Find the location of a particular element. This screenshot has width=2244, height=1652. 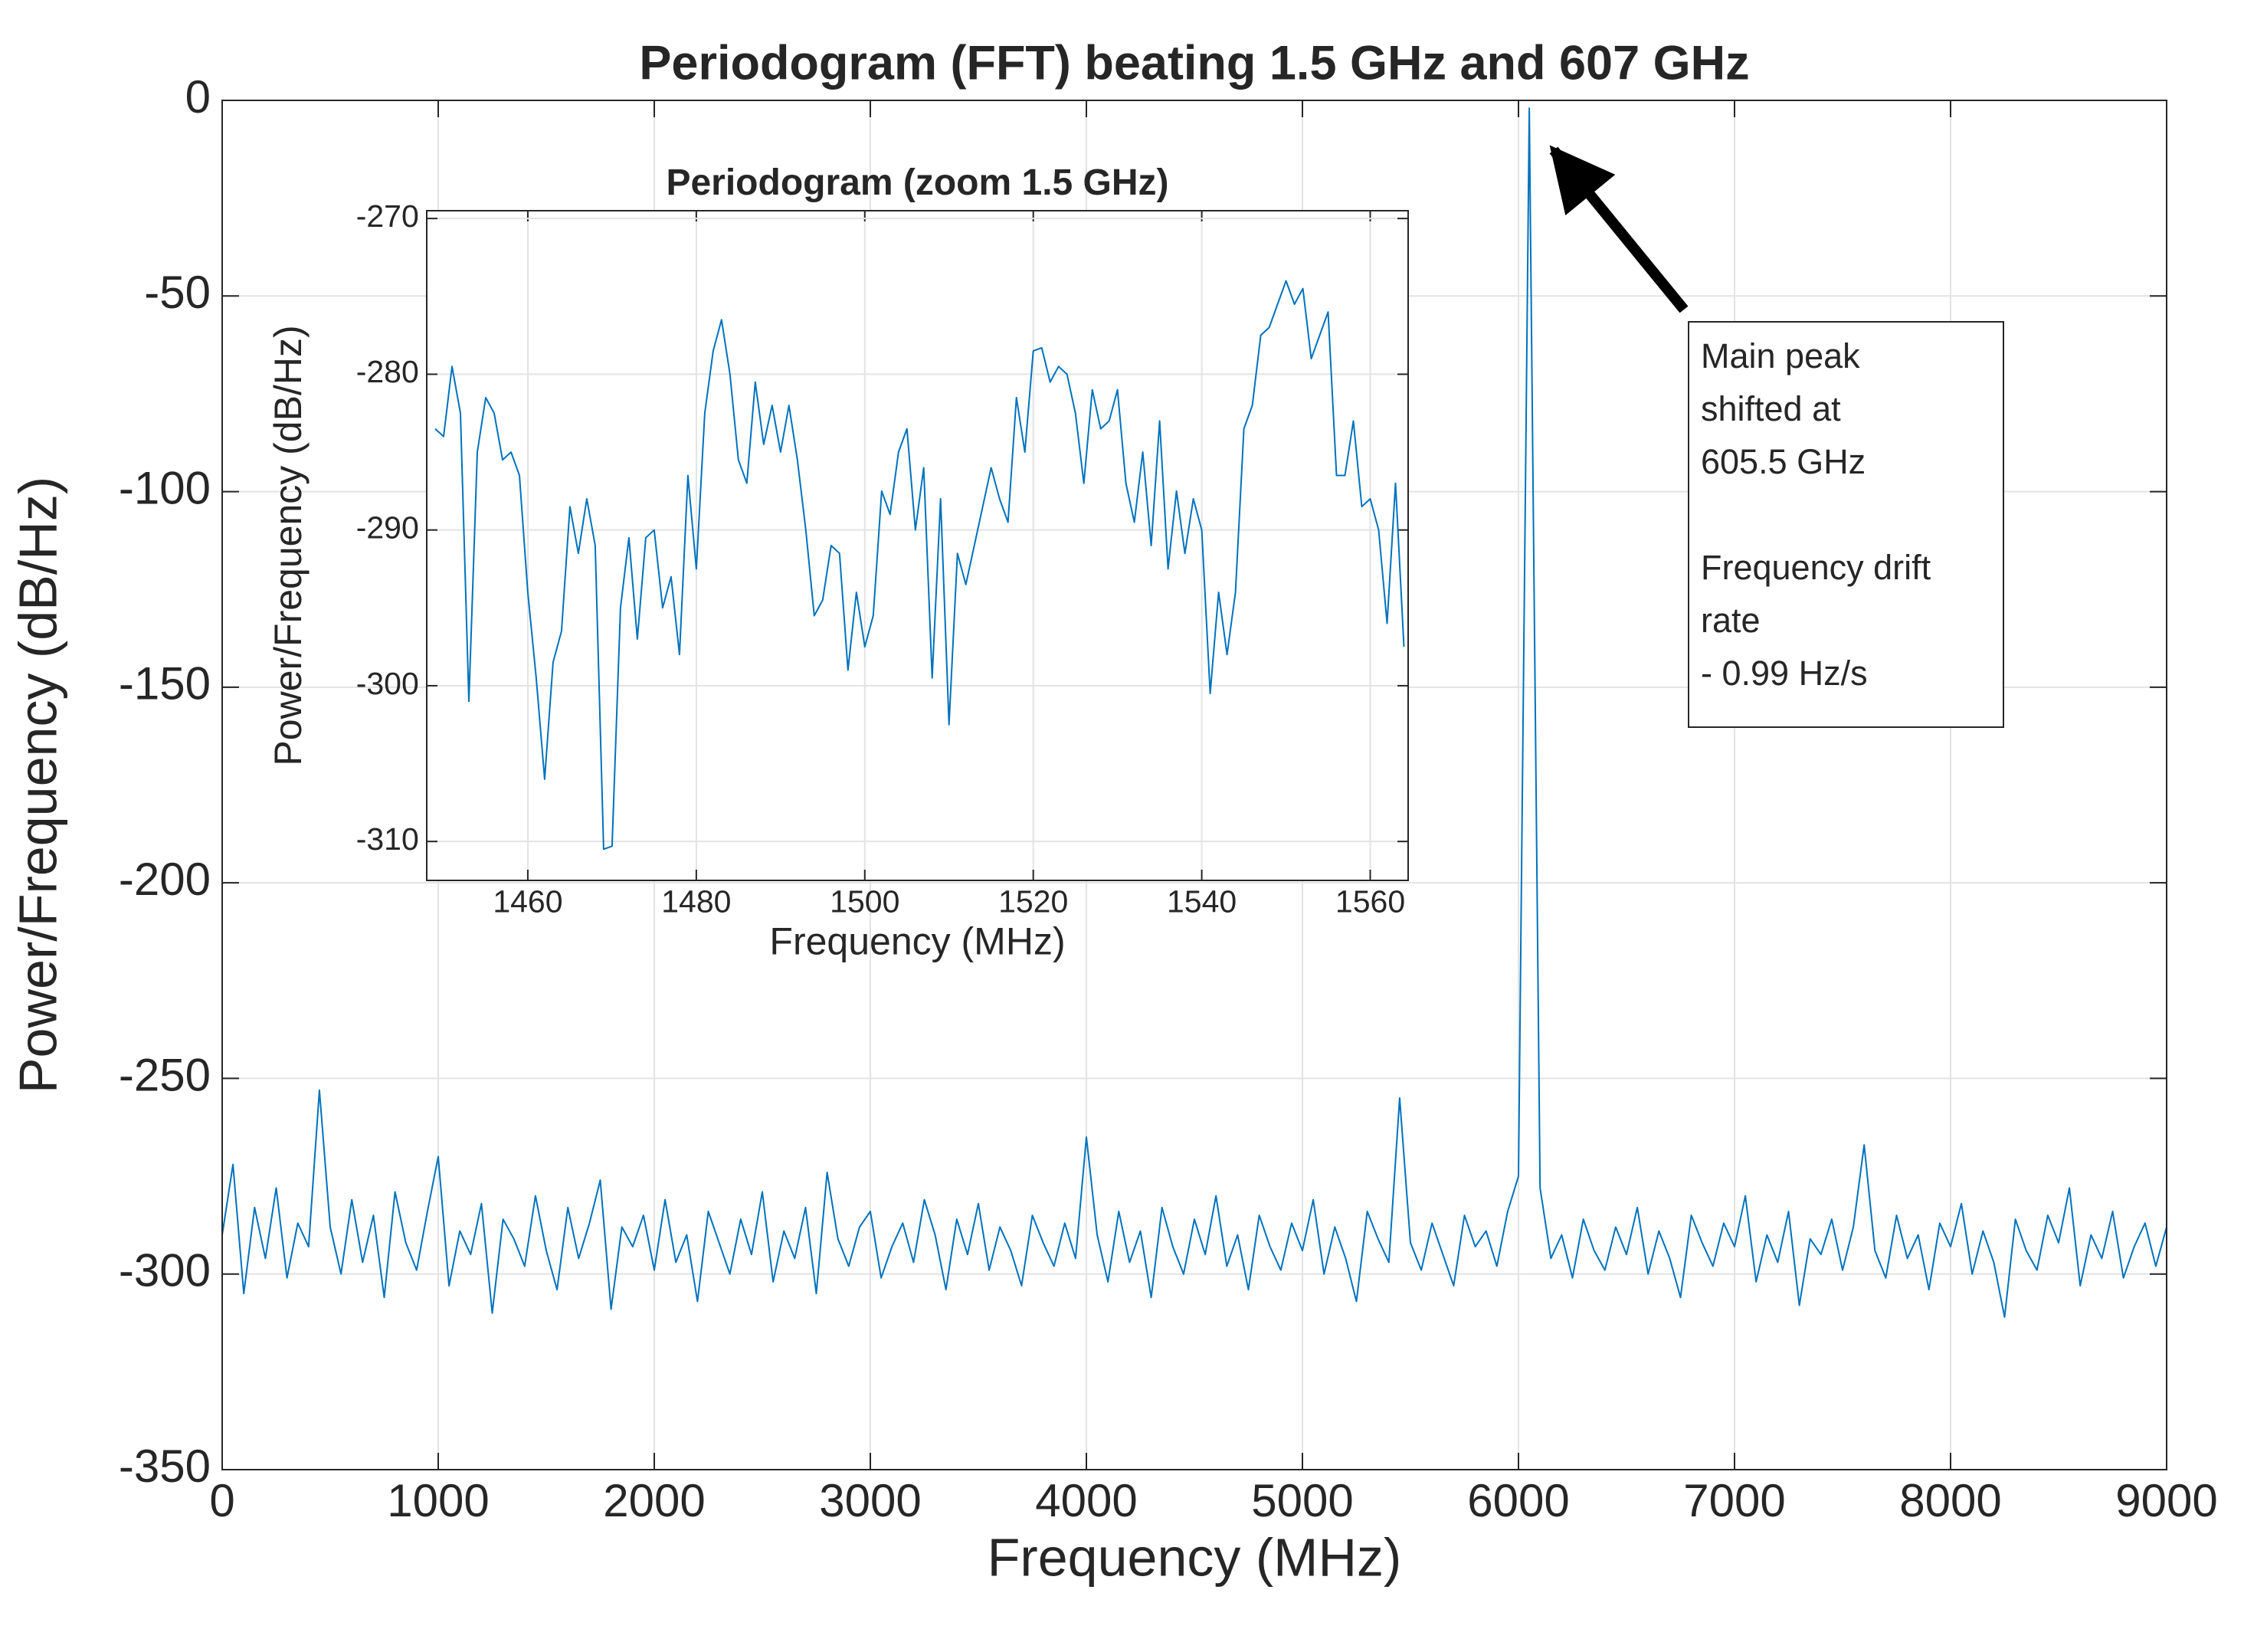

x-tick-label: 0 is located at coordinates (221, 1501).